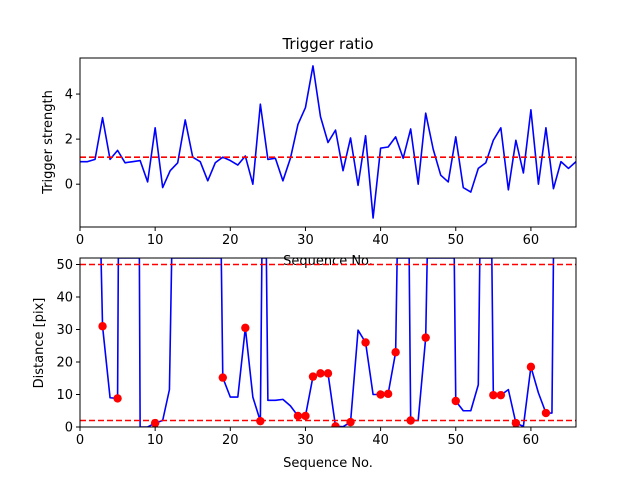 The image size is (640, 480). I want to click on top-x-tick-label: 30, so click(305, 240).